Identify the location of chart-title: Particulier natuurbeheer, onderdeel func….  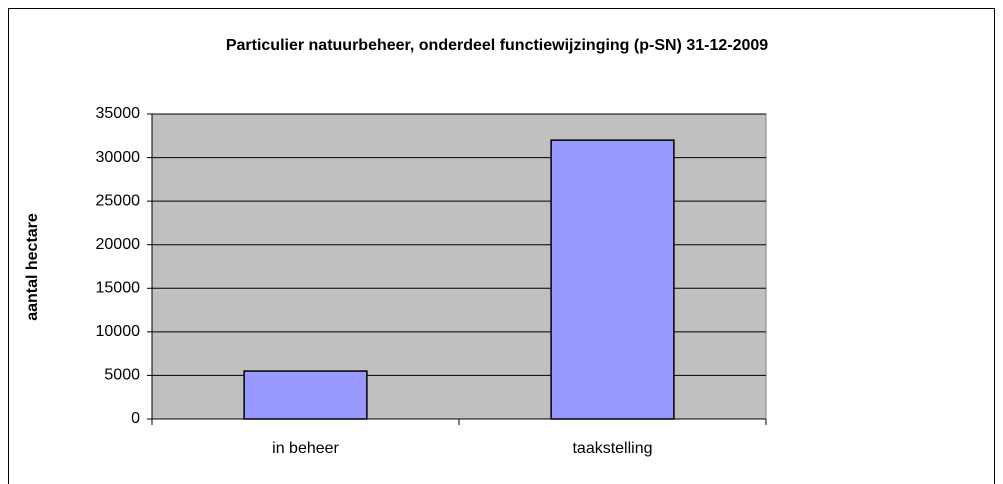
(497, 45).